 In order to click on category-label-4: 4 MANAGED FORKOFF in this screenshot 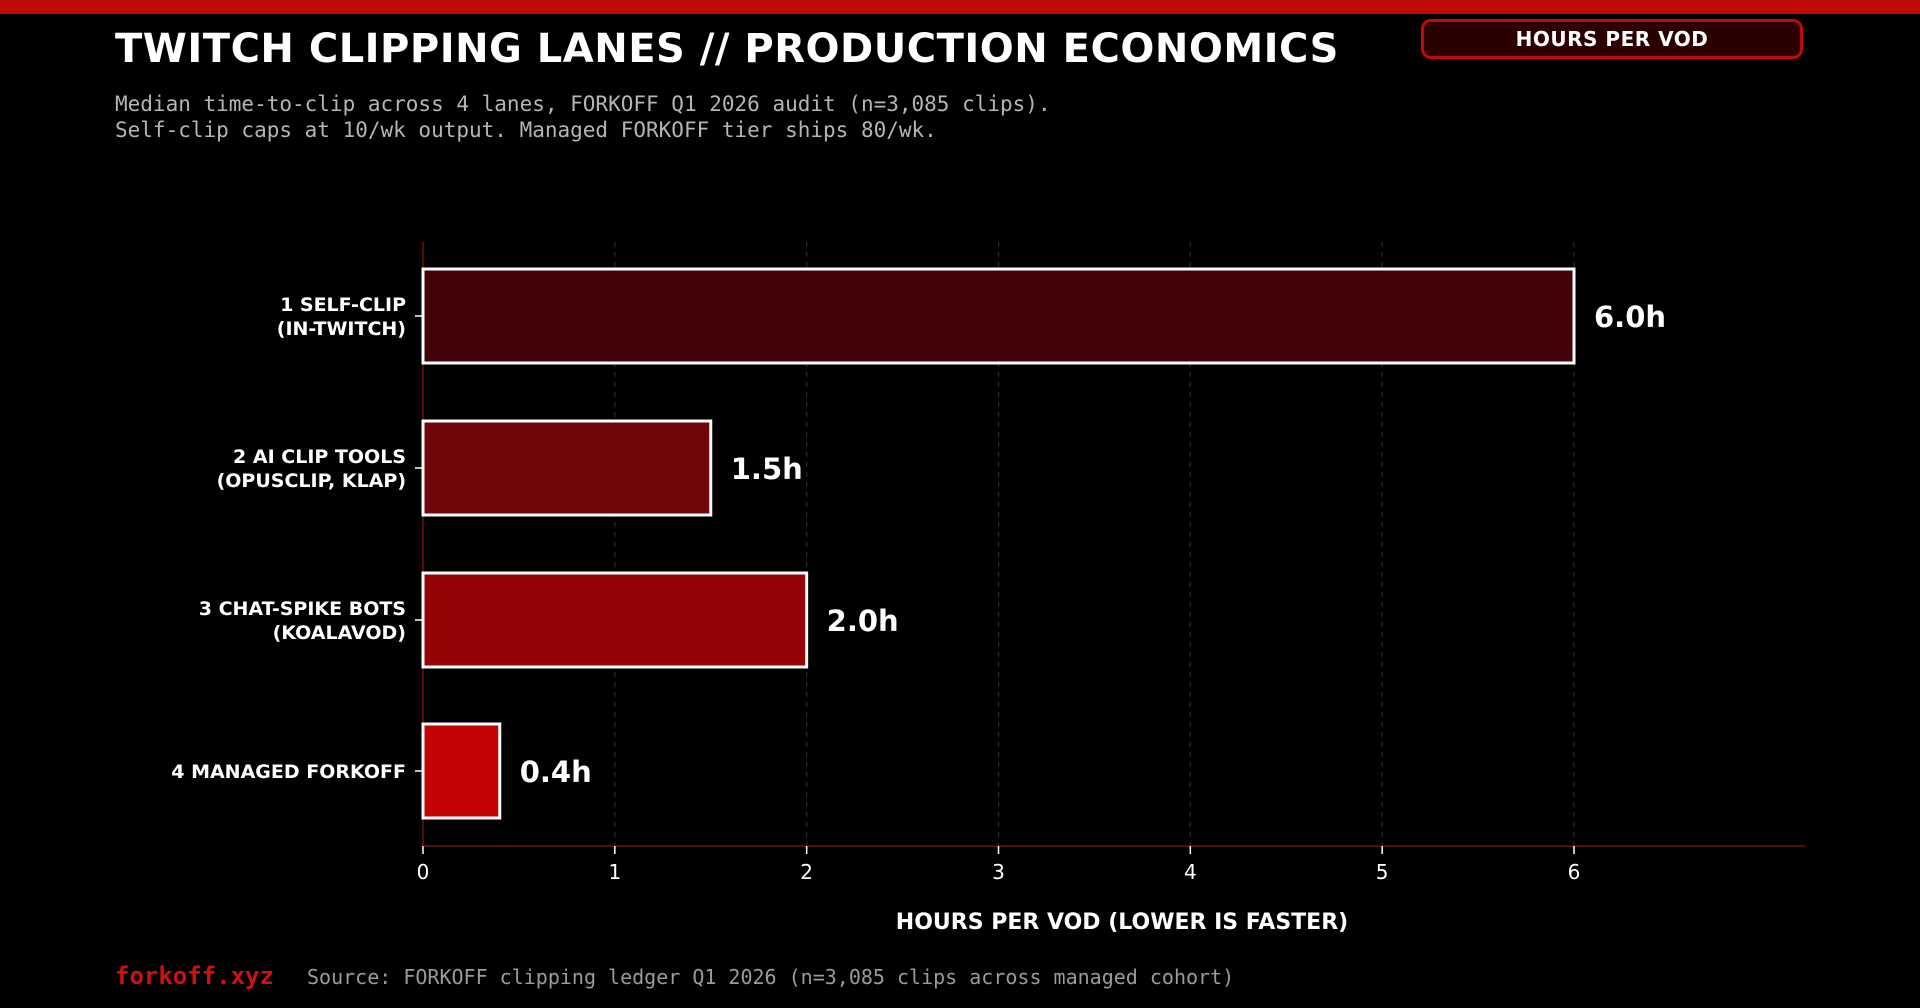, I will do `click(288, 772)`.